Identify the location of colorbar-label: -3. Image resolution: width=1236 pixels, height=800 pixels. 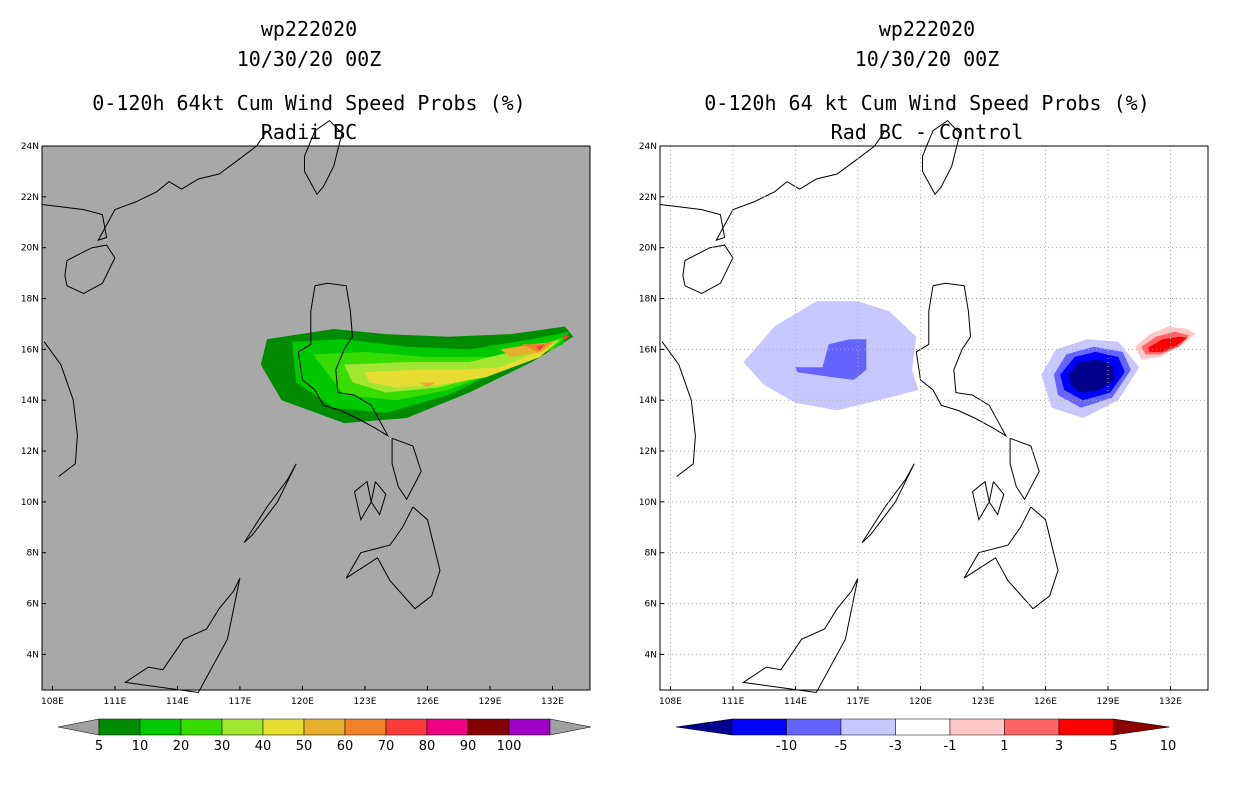
(895, 746).